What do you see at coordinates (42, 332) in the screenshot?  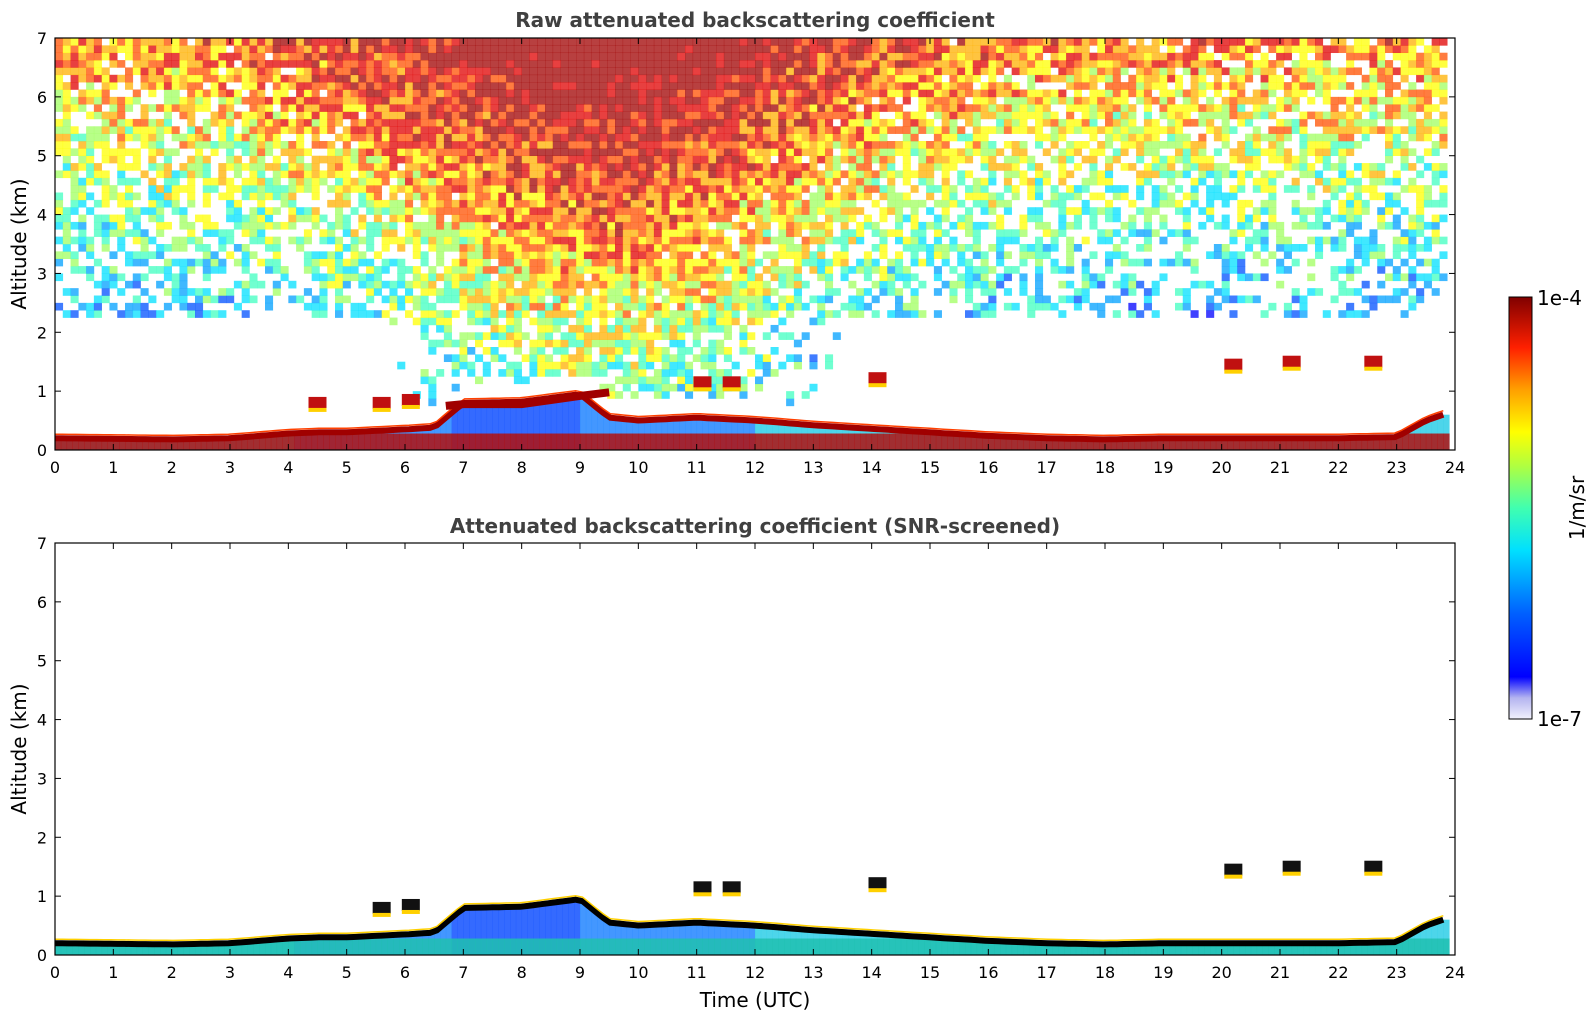 I see `y-tick-label: 2` at bounding box center [42, 332].